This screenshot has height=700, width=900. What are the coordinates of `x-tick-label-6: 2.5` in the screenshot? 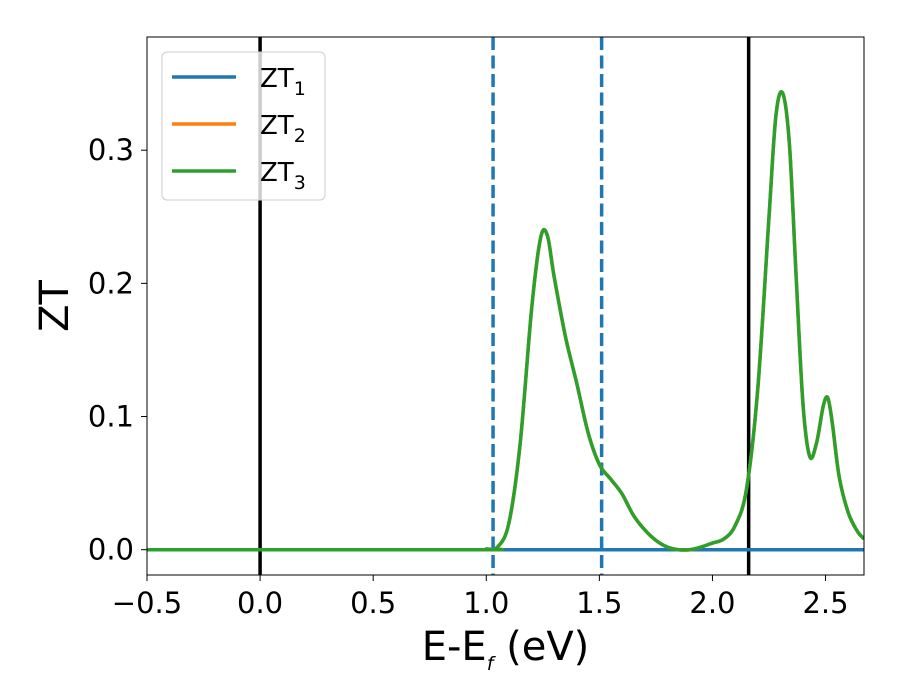 It's located at (825, 603).